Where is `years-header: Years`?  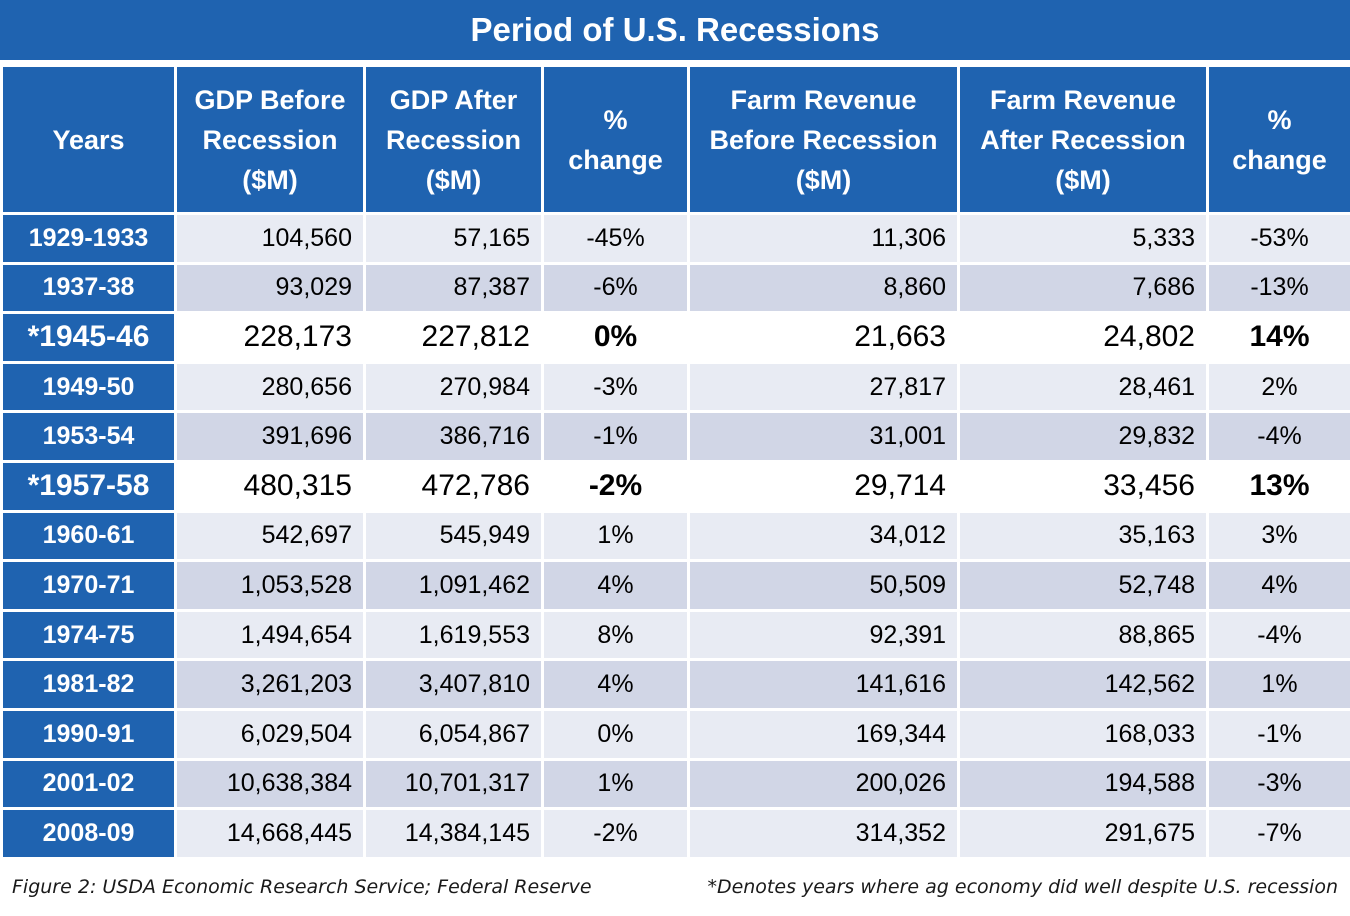
years-header: Years is located at coordinates (88, 139).